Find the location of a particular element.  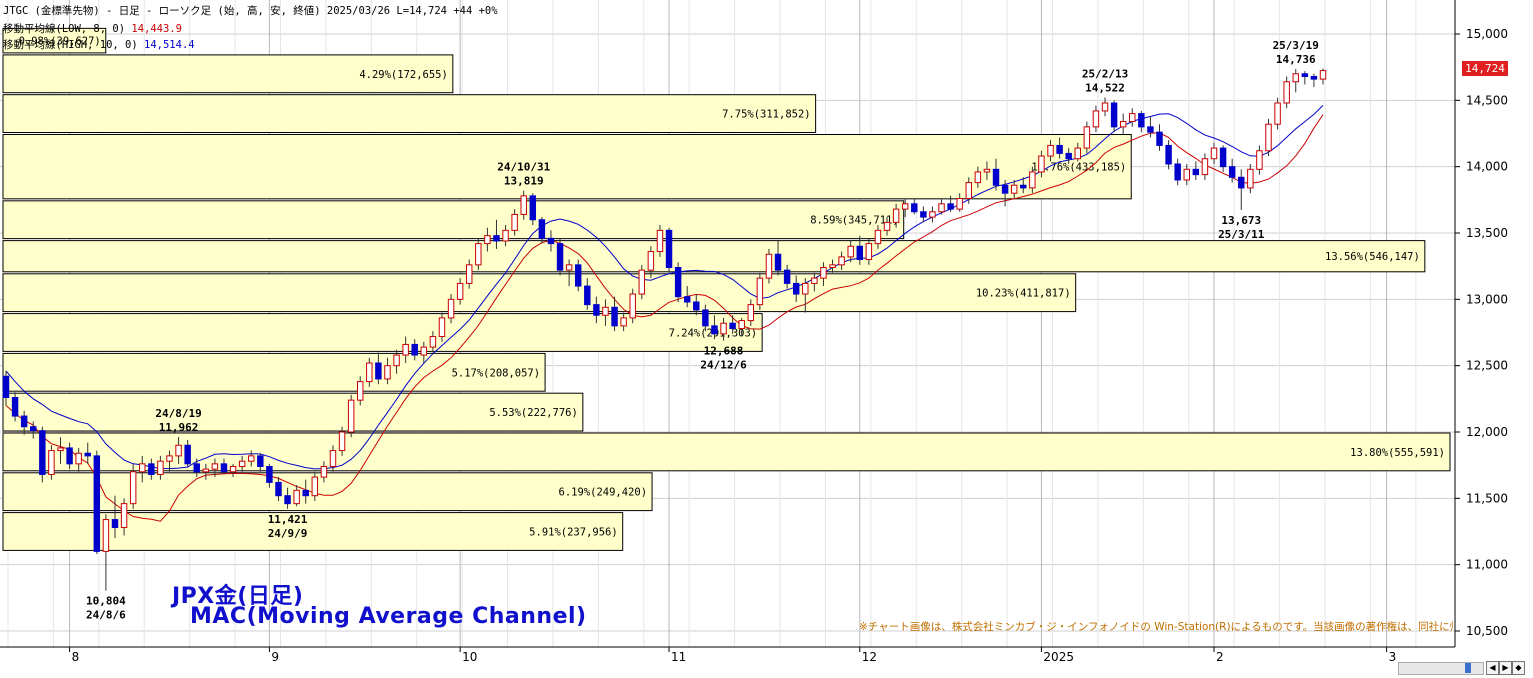

x-tick-label: 12 is located at coordinates (869, 657).